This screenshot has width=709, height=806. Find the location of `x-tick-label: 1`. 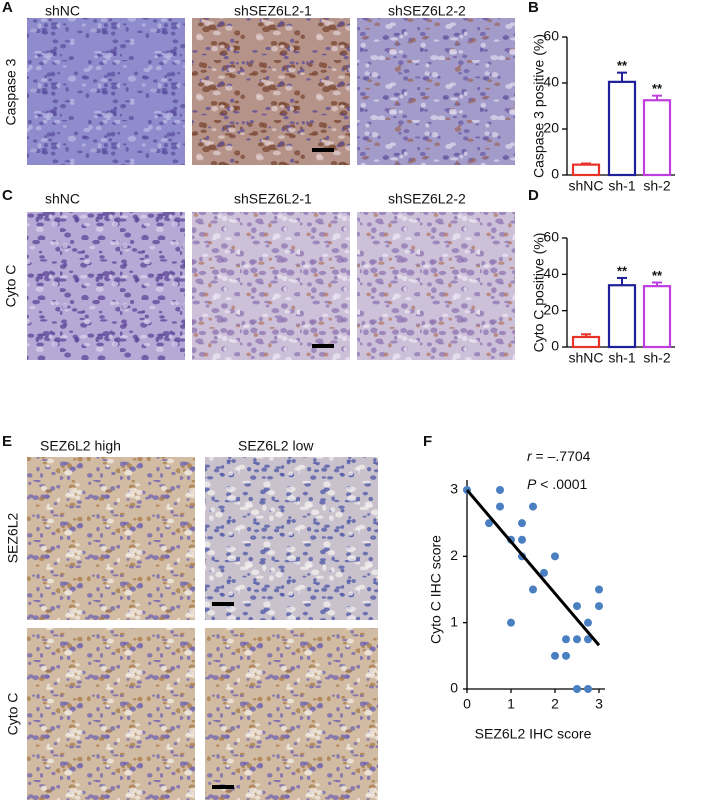

x-tick-label: 1 is located at coordinates (511, 704).